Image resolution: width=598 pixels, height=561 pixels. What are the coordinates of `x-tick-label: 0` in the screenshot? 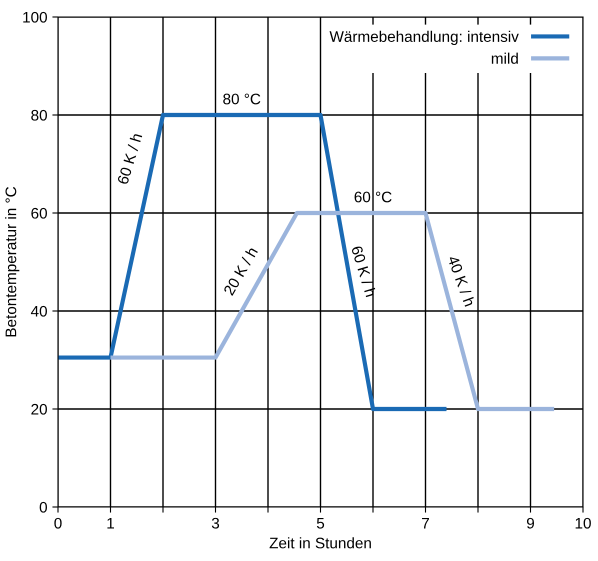 It's located at (58, 523).